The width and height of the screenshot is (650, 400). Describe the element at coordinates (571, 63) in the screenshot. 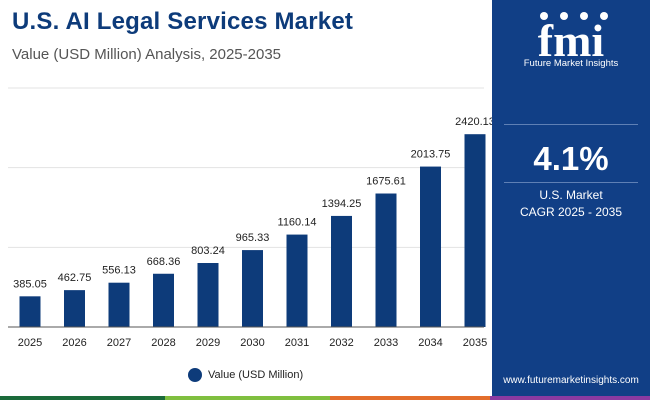

I see `logo-caption: Future Market Insights` at that location.